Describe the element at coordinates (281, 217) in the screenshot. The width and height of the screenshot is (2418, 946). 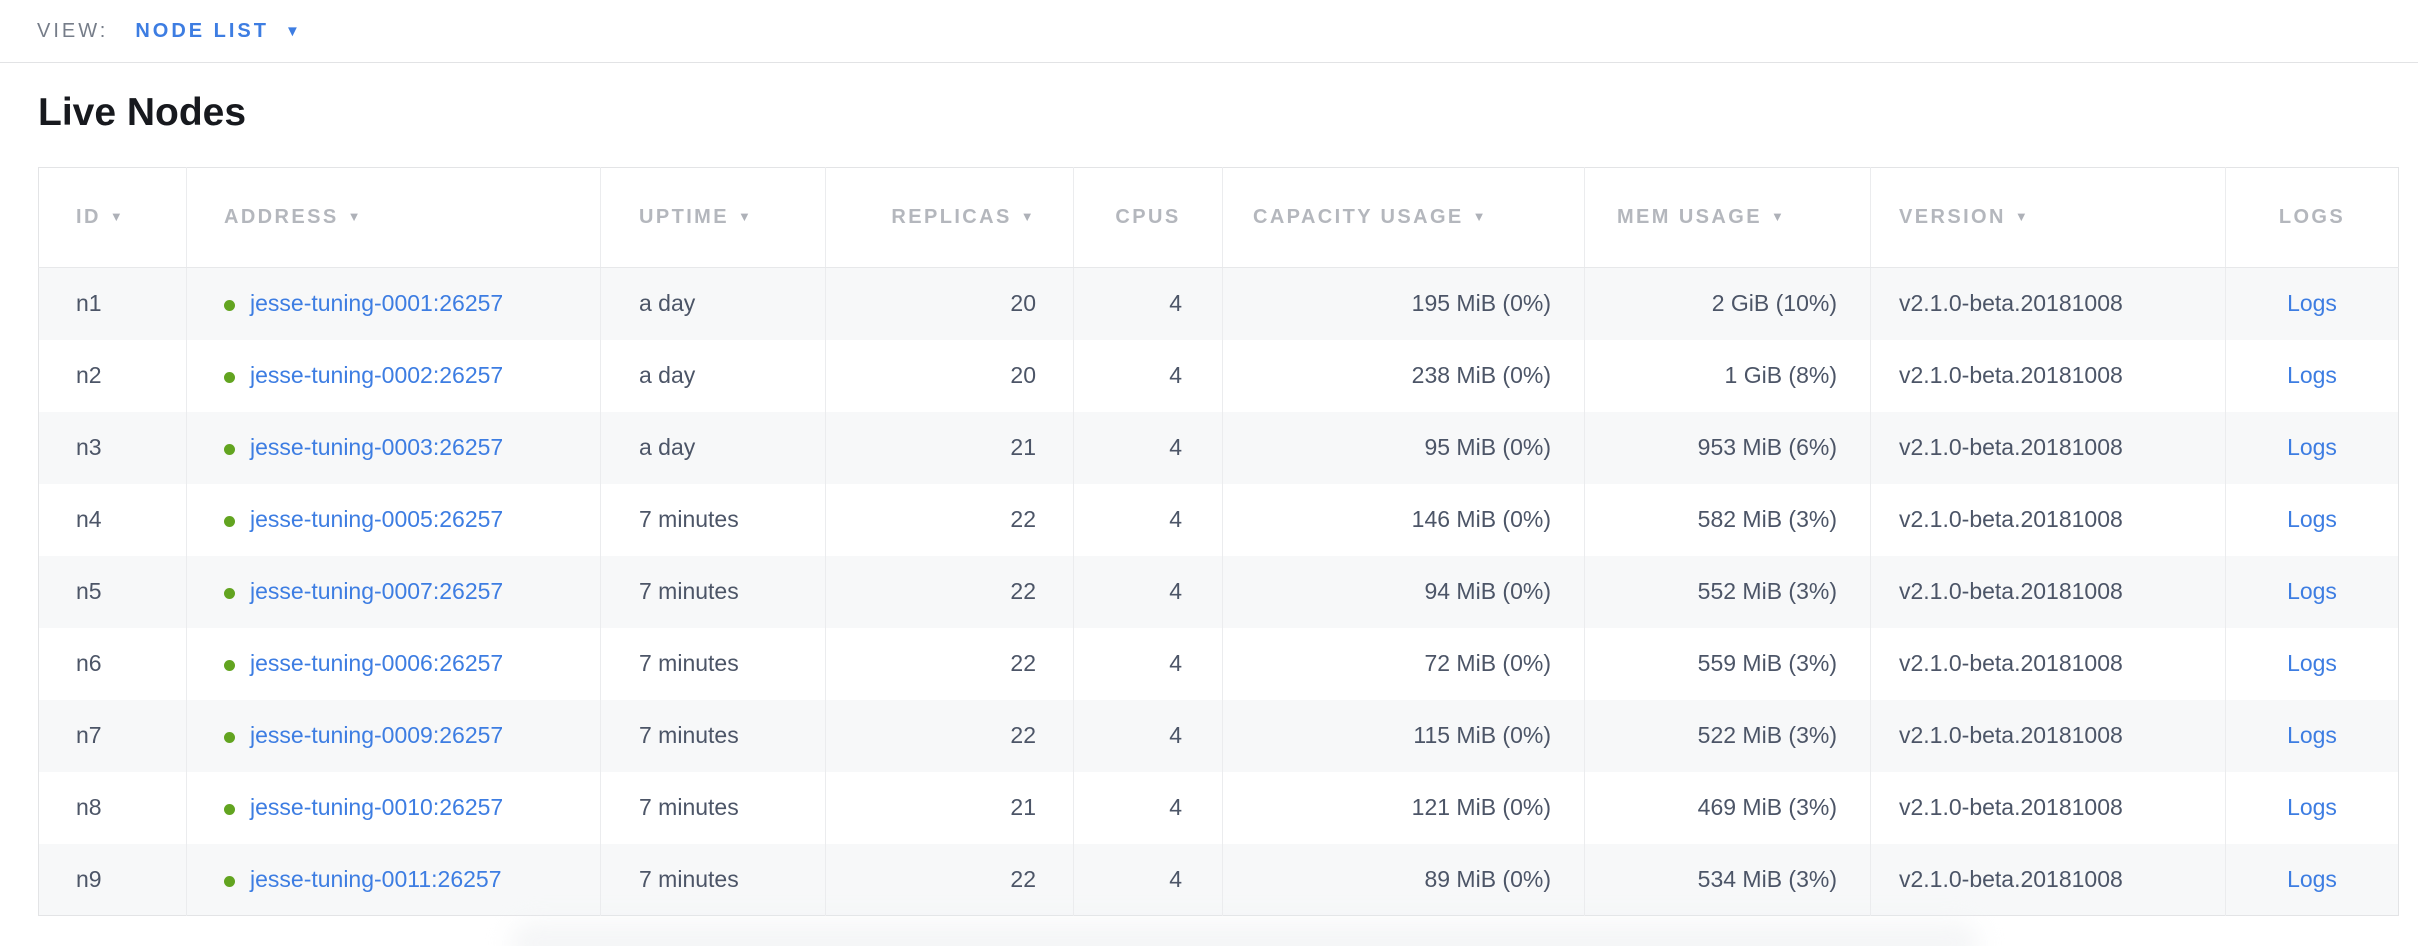
I see `column-header-label: ADDRESS` at that location.